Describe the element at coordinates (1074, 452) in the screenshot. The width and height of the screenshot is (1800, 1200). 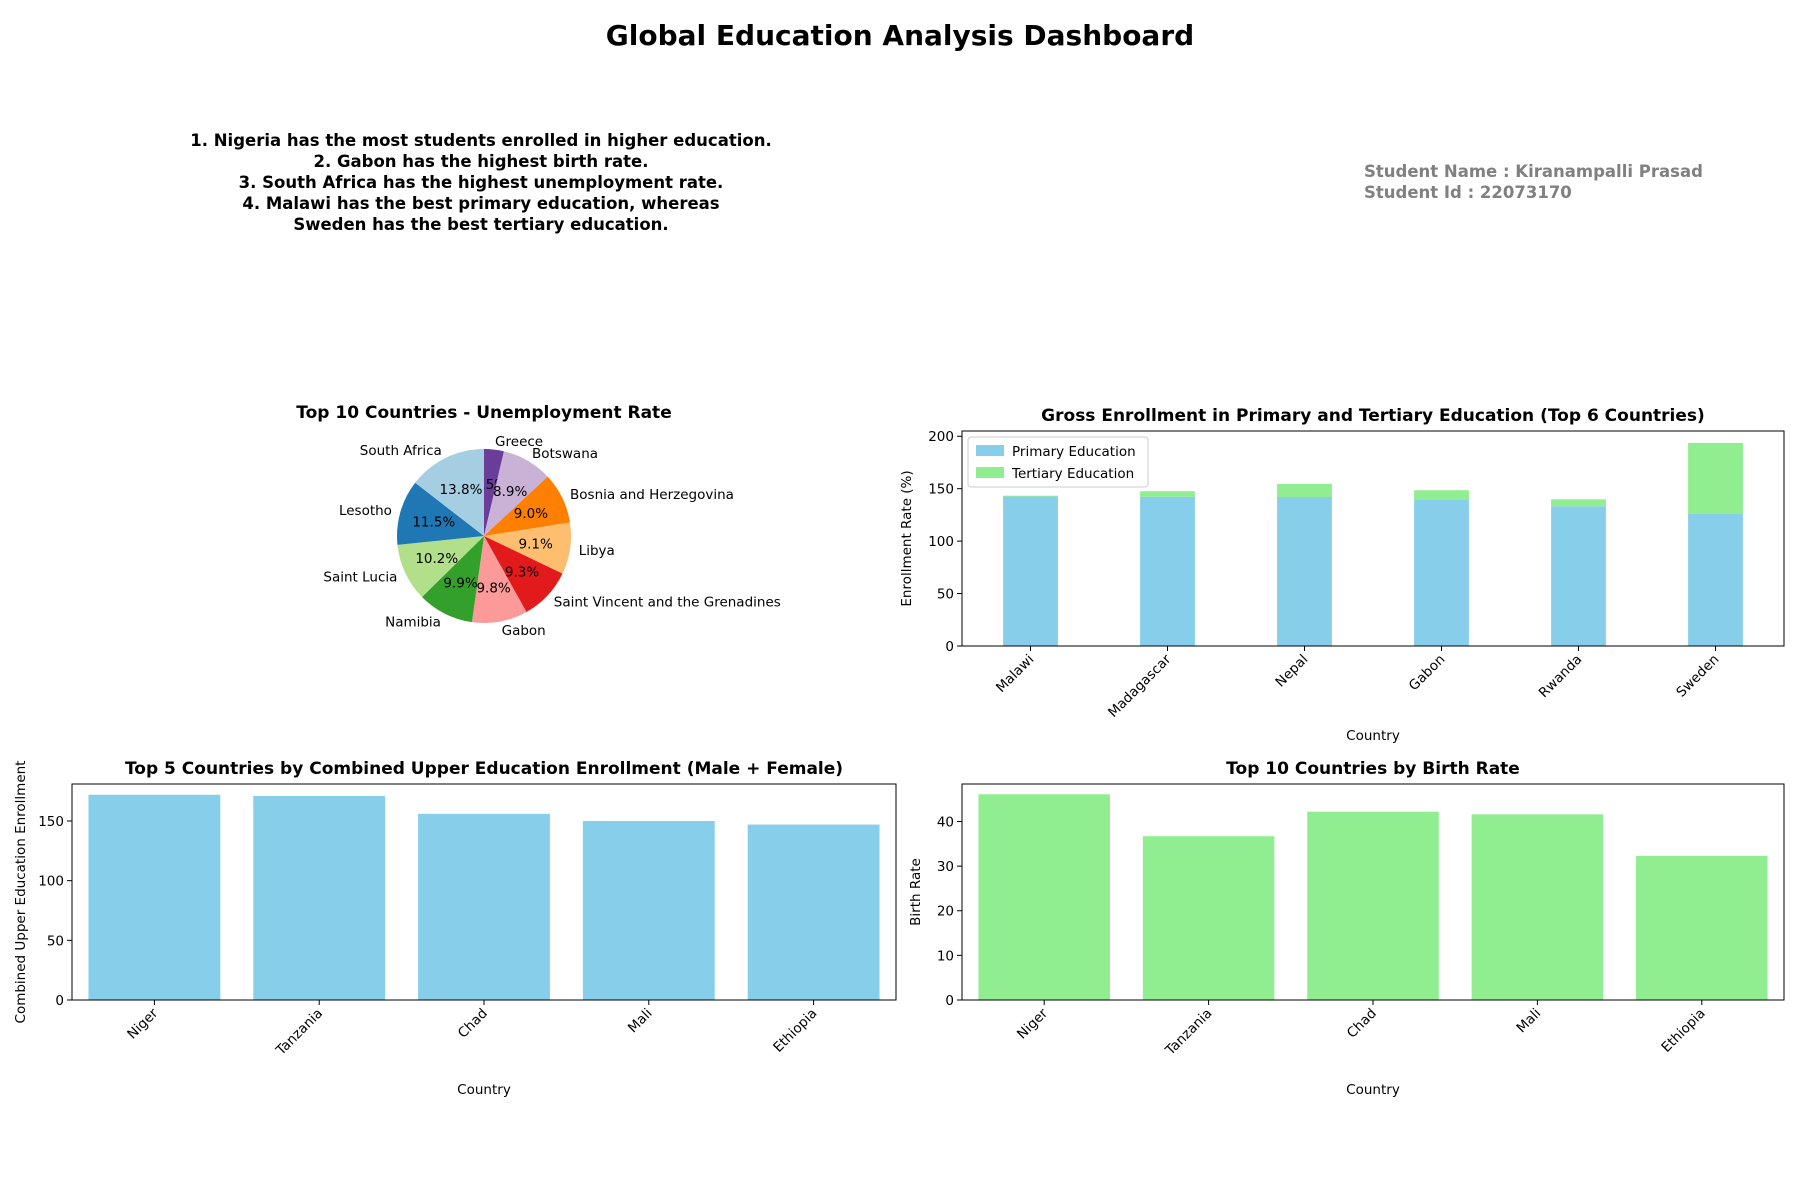
I see `legend-label: Primary Education` at that location.